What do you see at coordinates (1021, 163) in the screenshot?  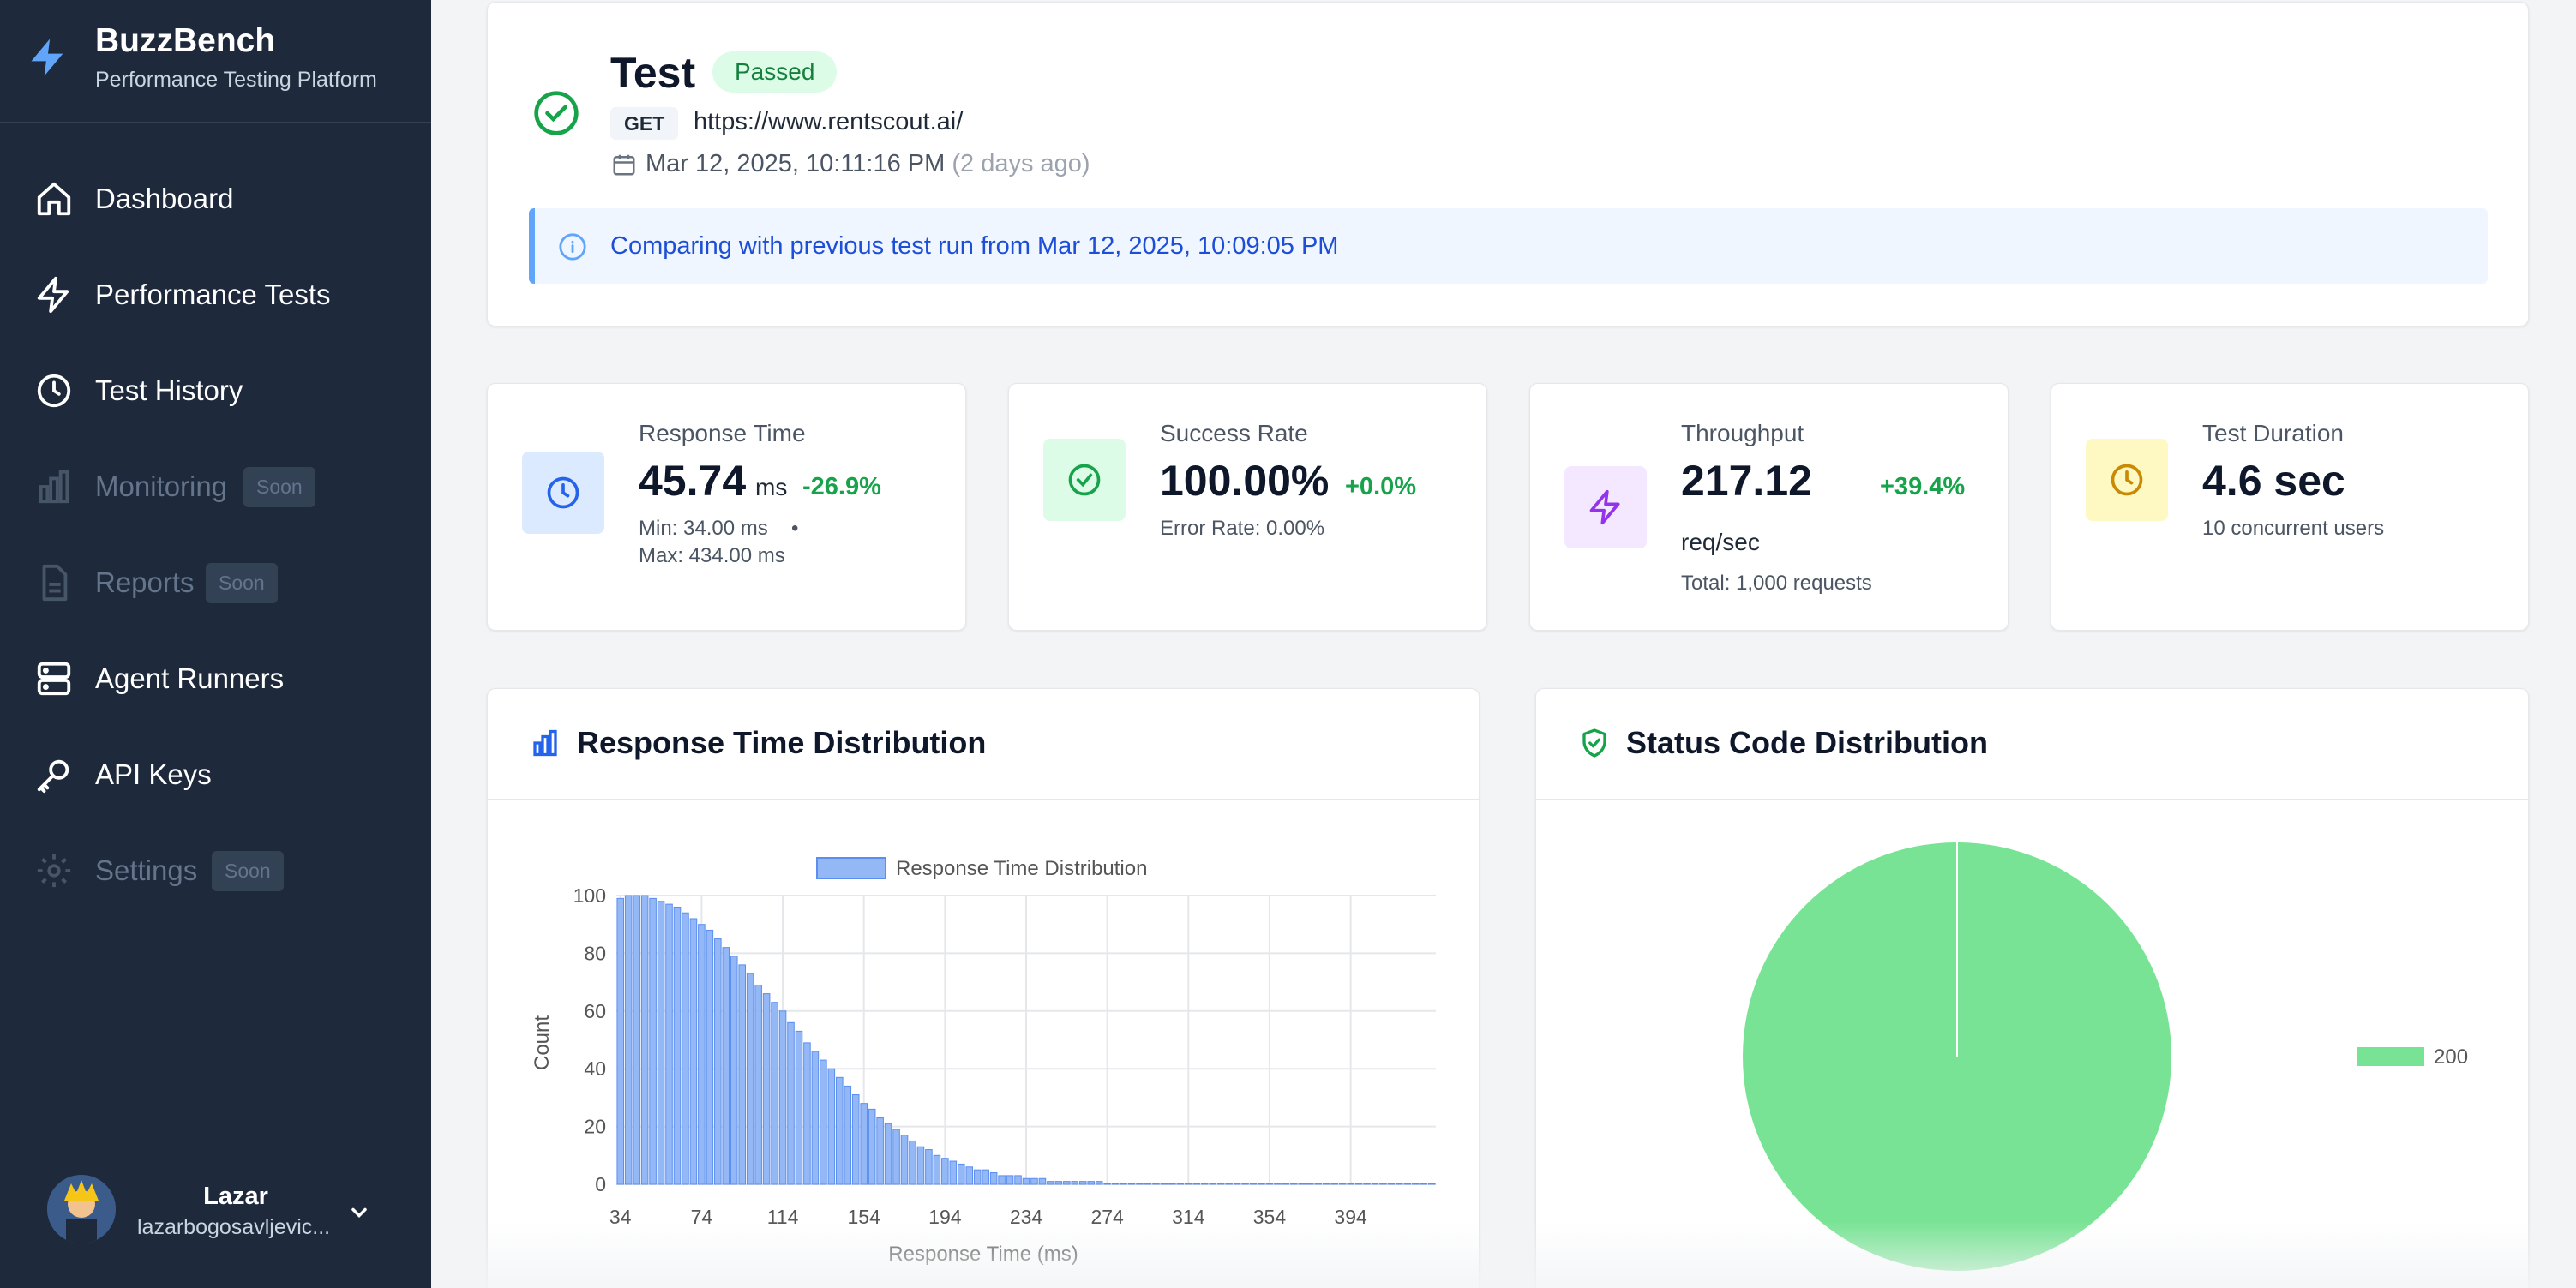 I see `test-date-relative: (2 days ago)` at bounding box center [1021, 163].